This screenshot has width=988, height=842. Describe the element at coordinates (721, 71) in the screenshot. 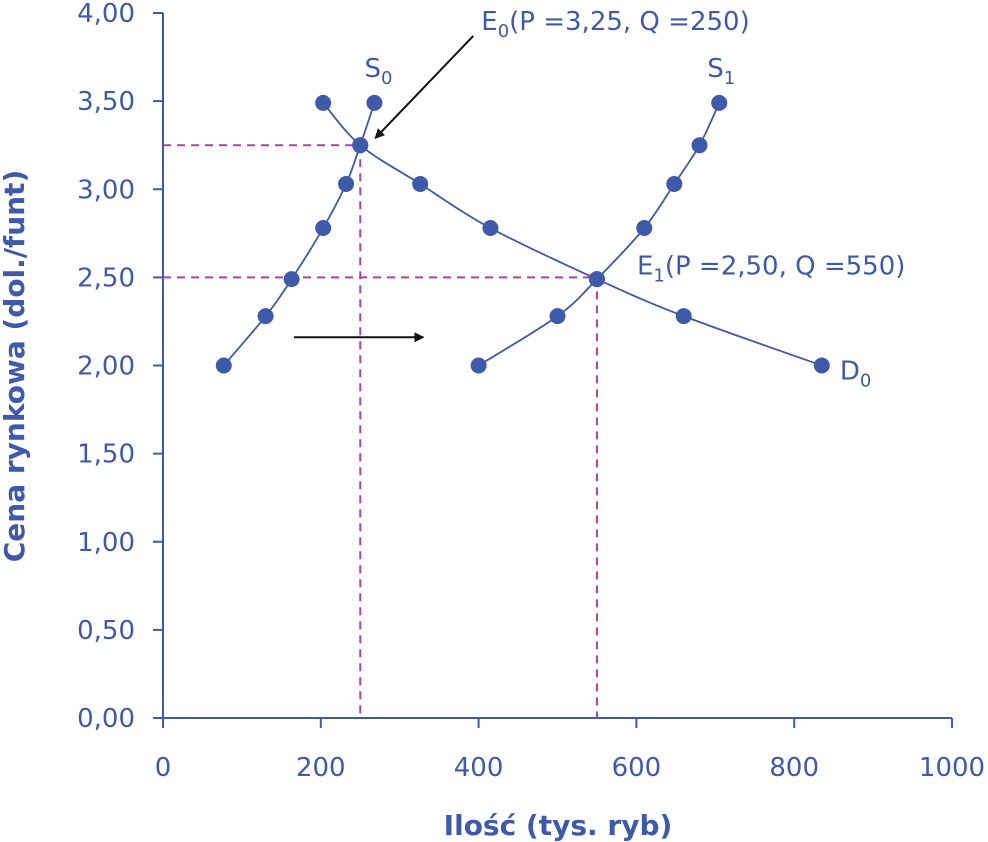

I see `label-s1: S1` at that location.